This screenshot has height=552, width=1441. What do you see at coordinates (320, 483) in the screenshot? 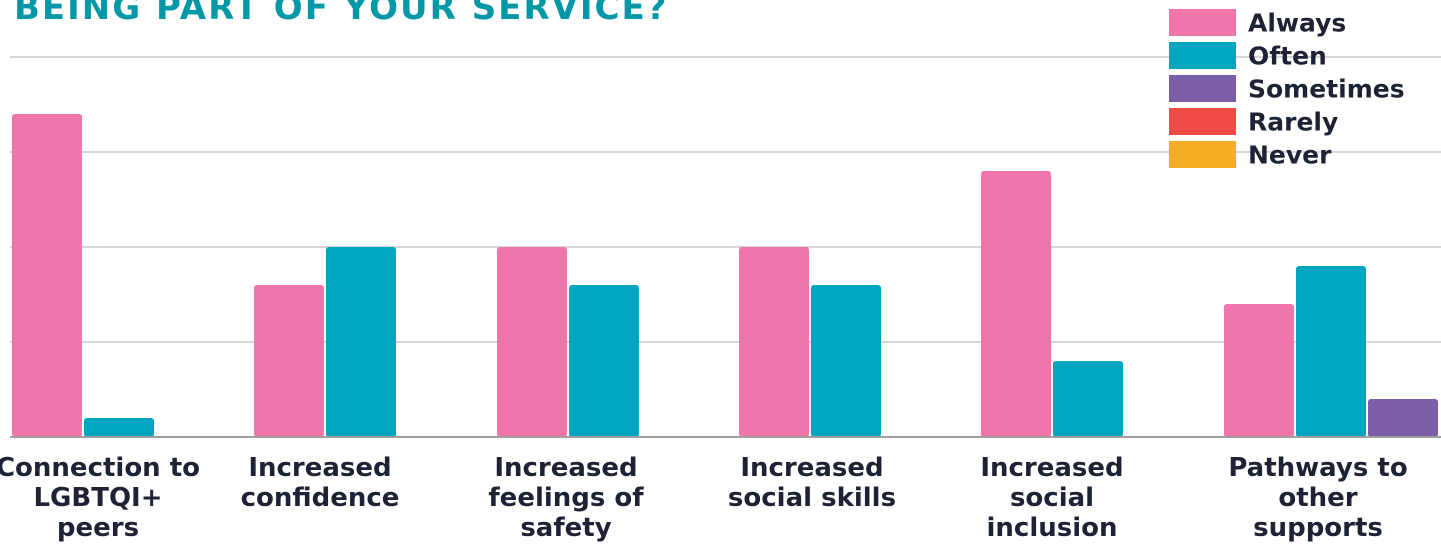
I see `category-label-increased-confidence: Increased confidence` at bounding box center [320, 483].